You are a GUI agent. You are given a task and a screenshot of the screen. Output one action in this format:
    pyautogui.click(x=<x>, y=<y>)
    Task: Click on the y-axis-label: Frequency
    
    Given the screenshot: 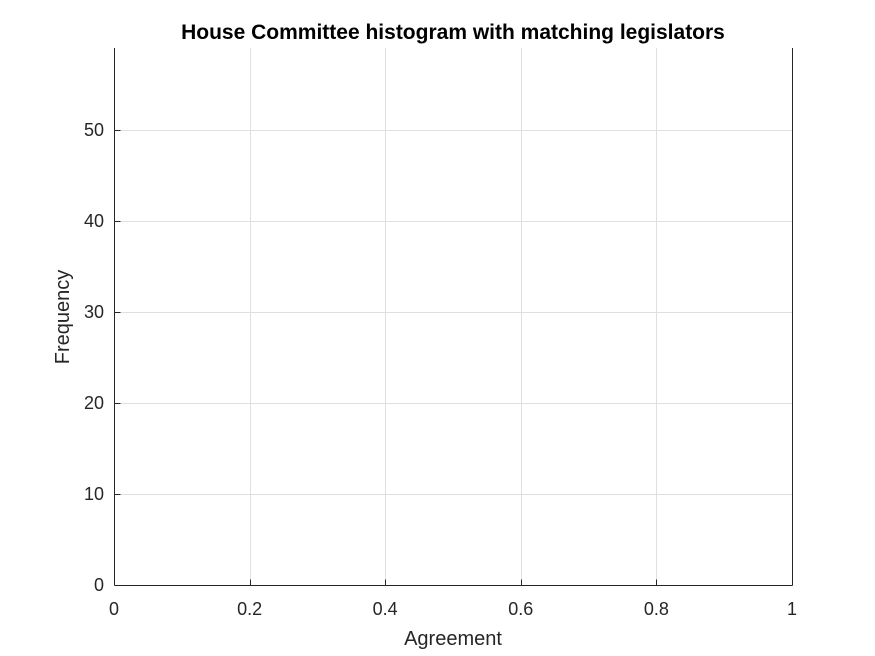 What is the action you would take?
    pyautogui.click(x=63, y=317)
    